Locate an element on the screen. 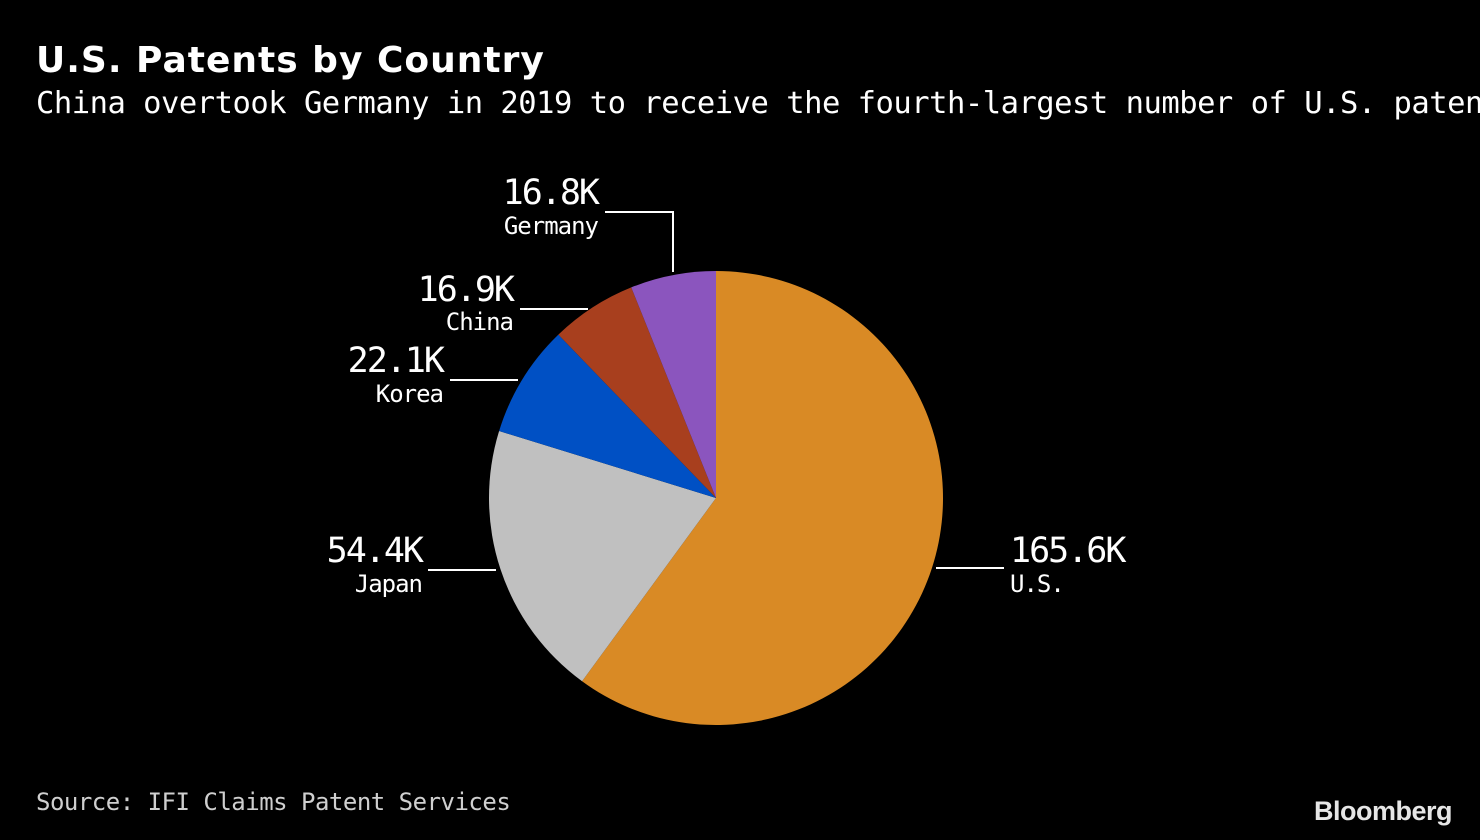  value-label-japan: 54.4K is located at coordinates (375, 551).